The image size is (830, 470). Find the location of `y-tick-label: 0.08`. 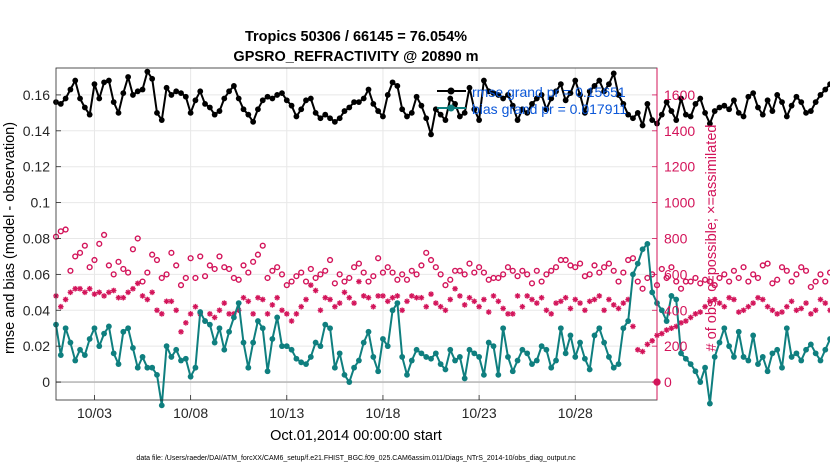

y-tick-label: 0.08 is located at coordinates (36, 238).